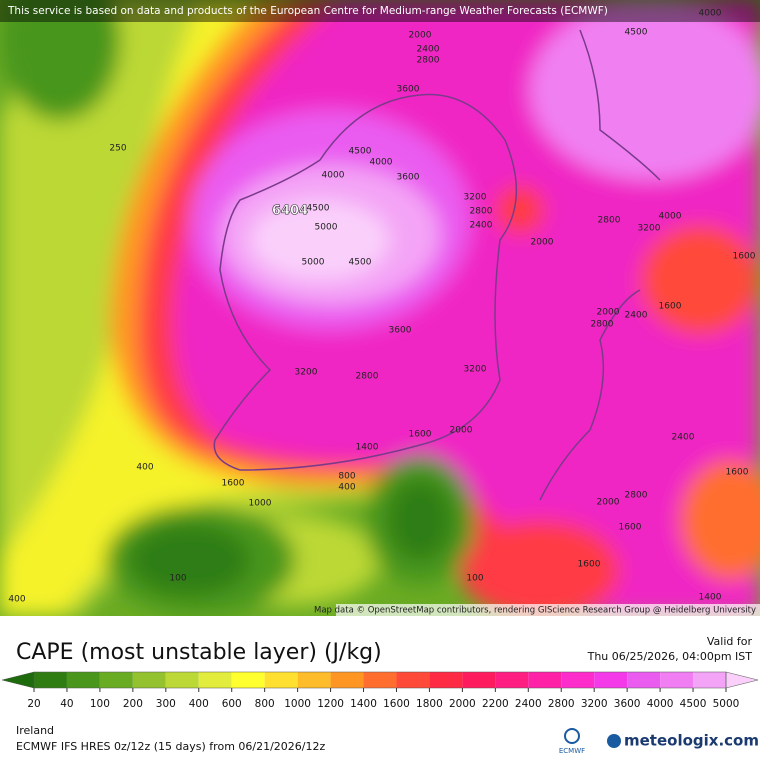  I want to click on colorbar-tick-label: 2400, so click(528, 704).